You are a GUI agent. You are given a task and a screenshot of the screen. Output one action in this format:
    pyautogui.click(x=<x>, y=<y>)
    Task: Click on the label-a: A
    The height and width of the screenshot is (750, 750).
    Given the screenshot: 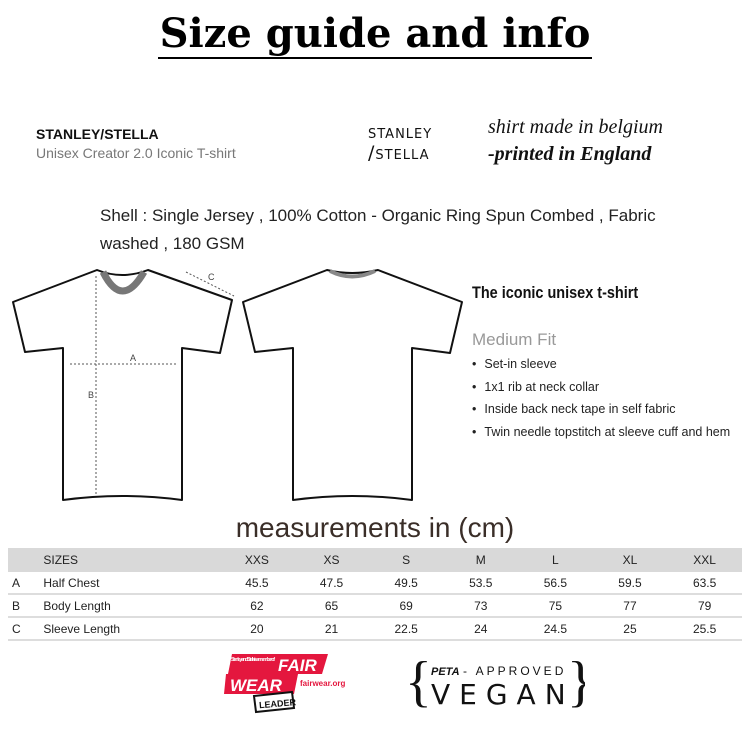 What is the action you would take?
    pyautogui.click(x=133, y=358)
    